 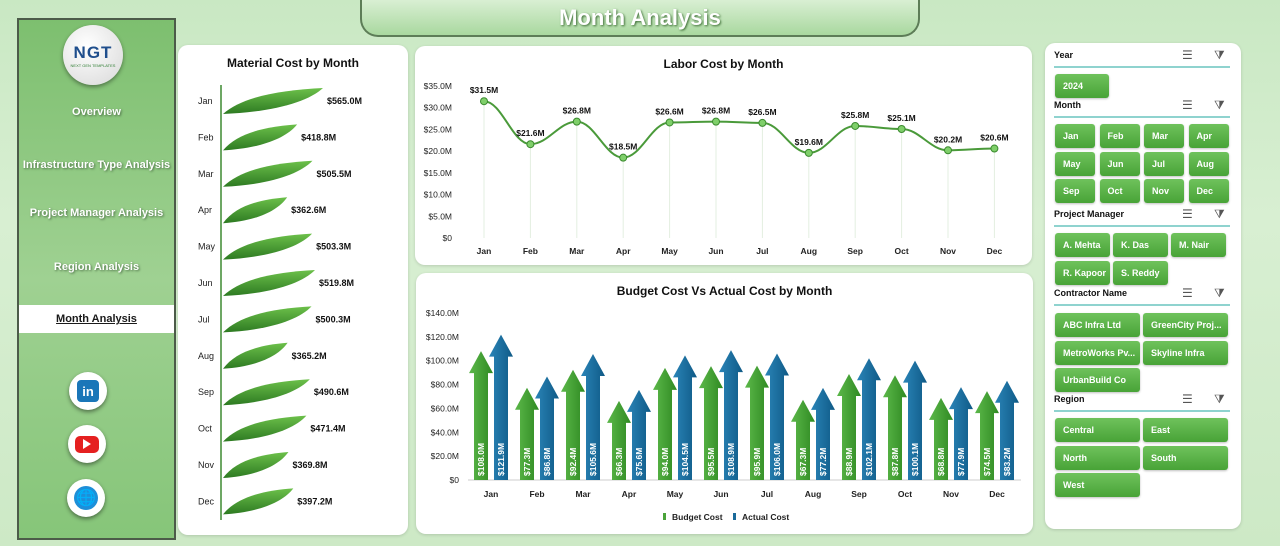 What do you see at coordinates (96, 165) in the screenshot?
I see `nav-infrastructure-type-analysis: Infrastructure Type Analysis` at bounding box center [96, 165].